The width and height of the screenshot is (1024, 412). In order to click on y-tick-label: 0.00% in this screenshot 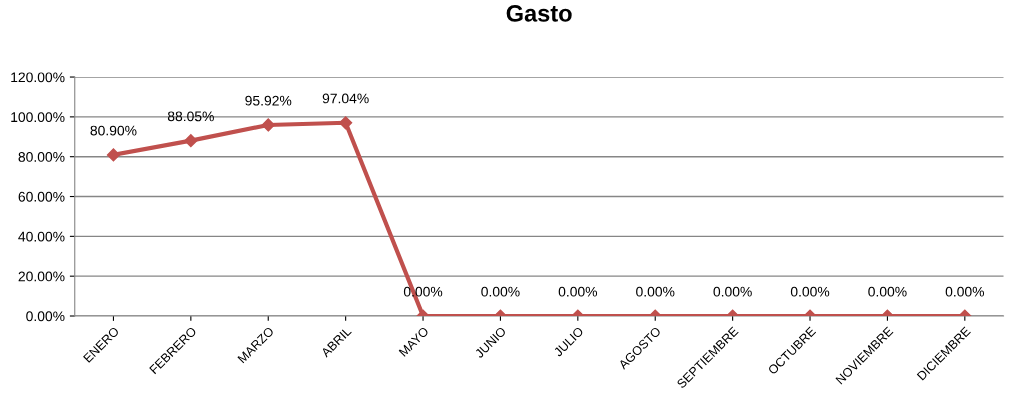, I will do `click(45, 316)`.